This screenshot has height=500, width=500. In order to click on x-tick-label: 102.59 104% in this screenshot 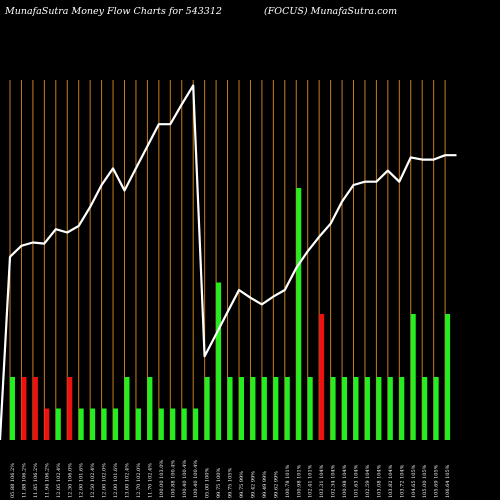, I will do `click(368, 481)`.